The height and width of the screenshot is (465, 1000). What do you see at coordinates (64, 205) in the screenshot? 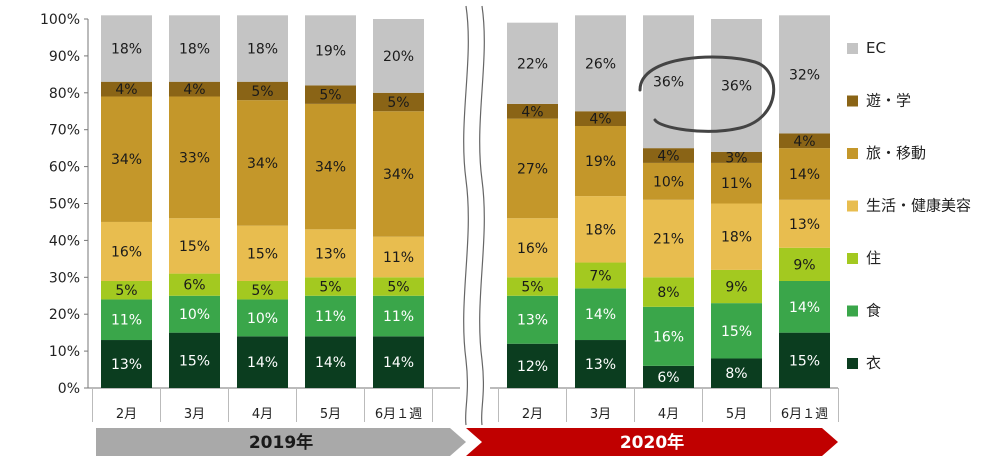
I see `y-tick-label: 50%` at bounding box center [64, 205].